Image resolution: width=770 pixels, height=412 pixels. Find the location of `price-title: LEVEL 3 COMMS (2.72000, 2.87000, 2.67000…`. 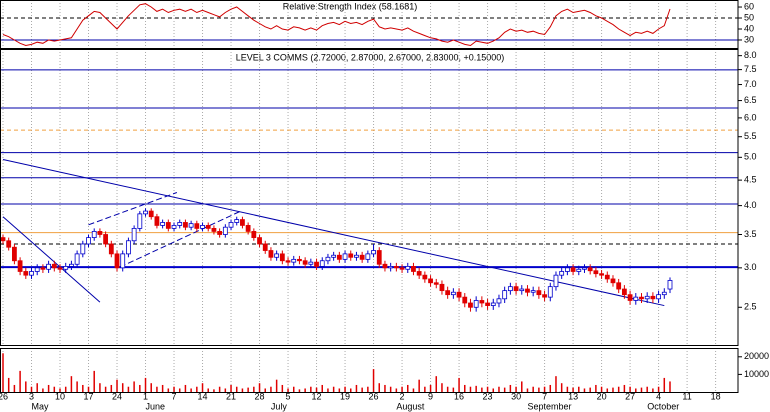

price-title: LEVEL 3 COMMS (2.72000, 2.87000, 2.67000… is located at coordinates (370, 57).